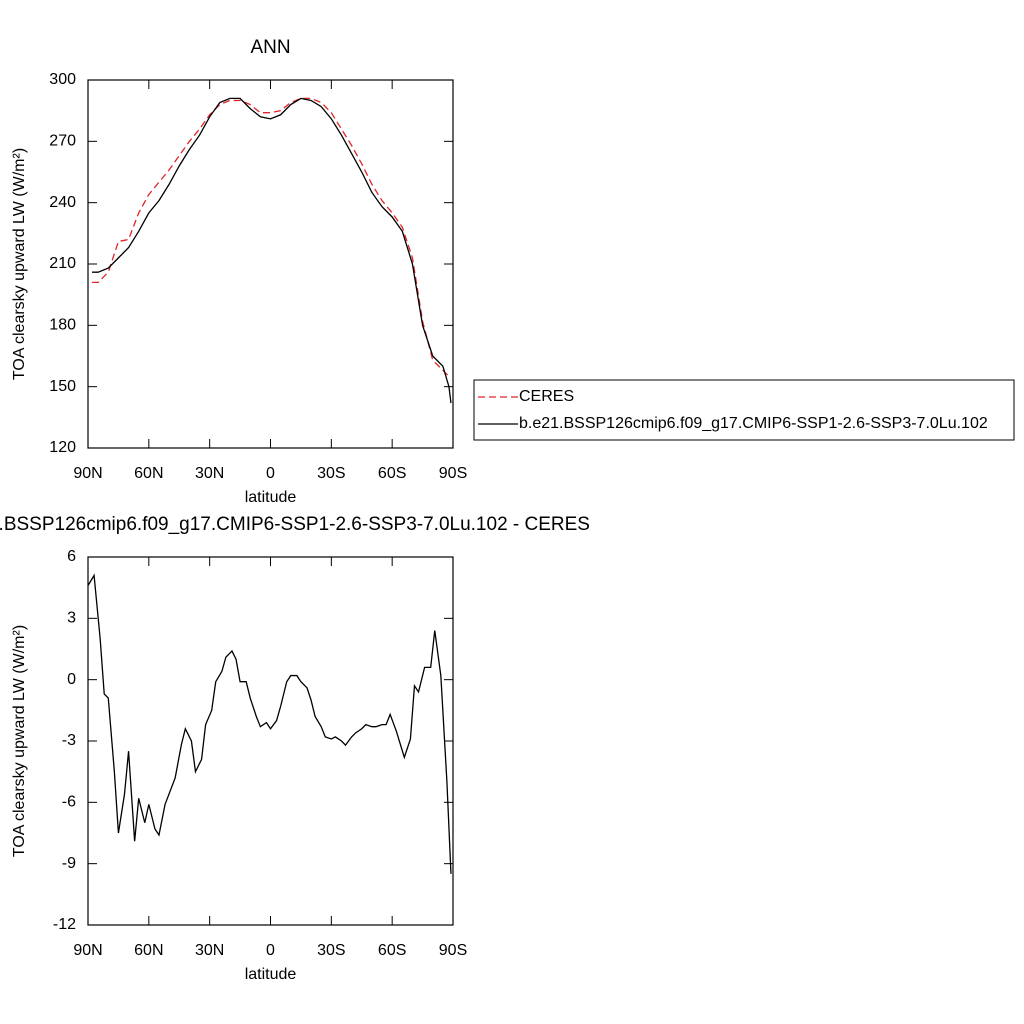 This screenshot has width=1024, height=1024. I want to click on y-tick-label: 6, so click(71, 556).